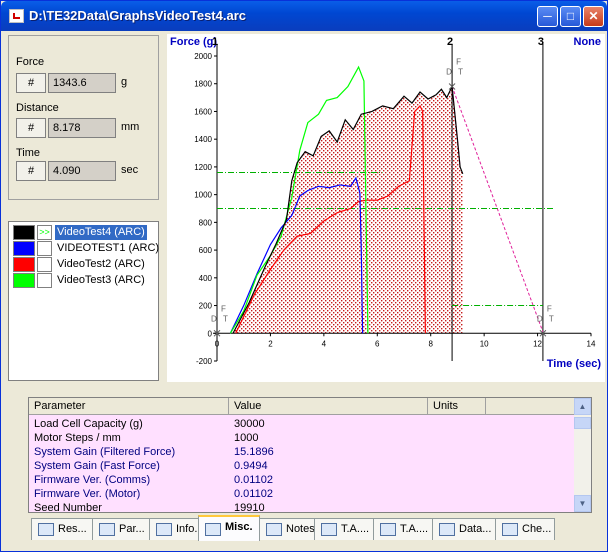 The image size is (608, 552). I want to click on param-name: Seed Number, so click(68, 507).